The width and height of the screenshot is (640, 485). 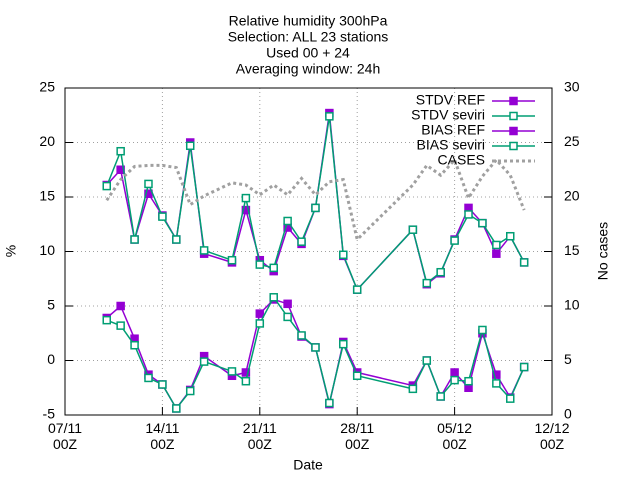 What do you see at coordinates (47, 87) in the screenshot?
I see `y-tick-label: 25` at bounding box center [47, 87].